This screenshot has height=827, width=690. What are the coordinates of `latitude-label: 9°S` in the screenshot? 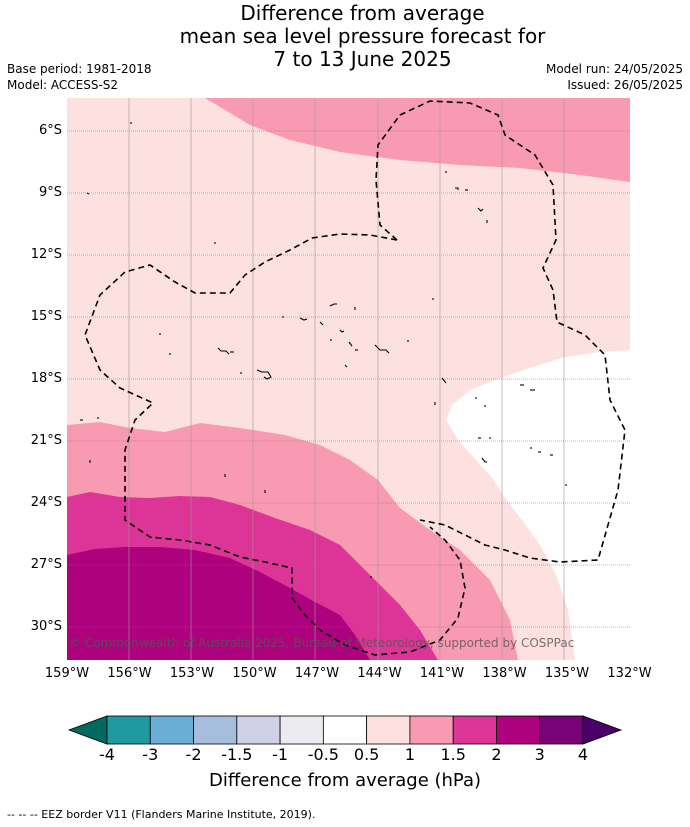 It's located at (50, 192).